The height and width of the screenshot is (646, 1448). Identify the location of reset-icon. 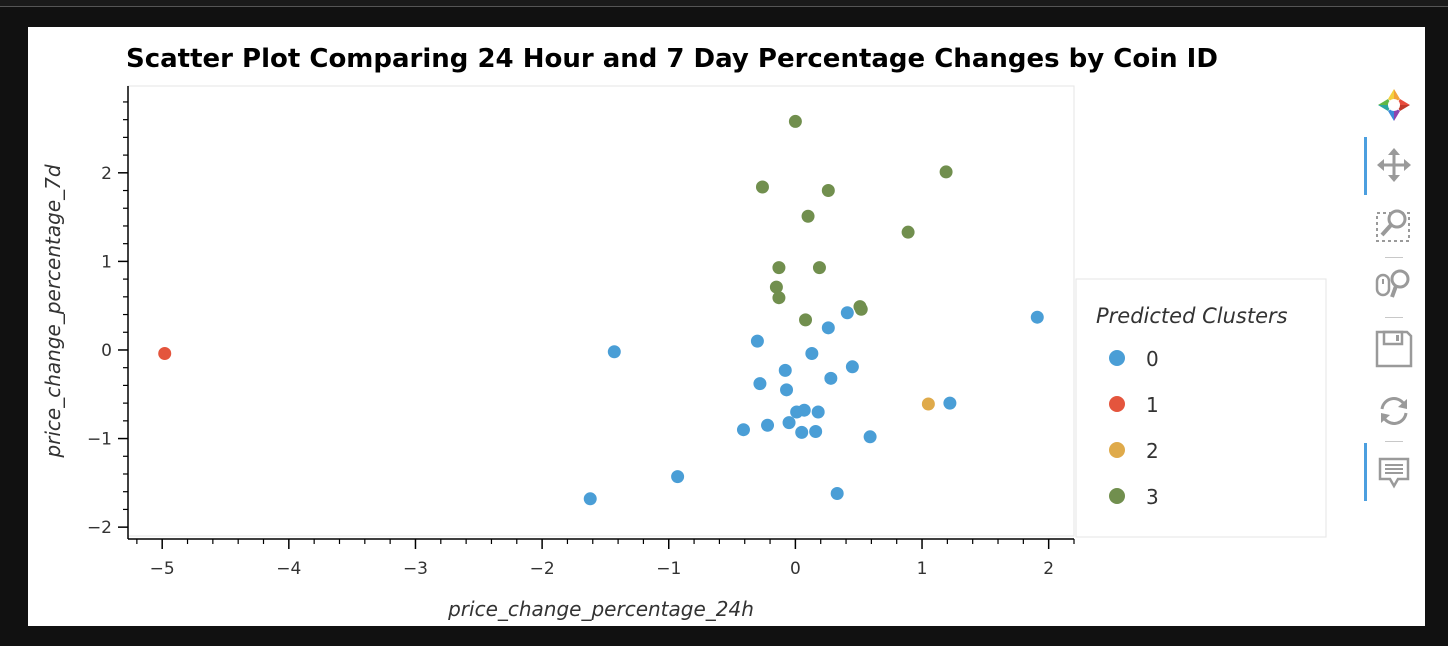
(1394, 411).